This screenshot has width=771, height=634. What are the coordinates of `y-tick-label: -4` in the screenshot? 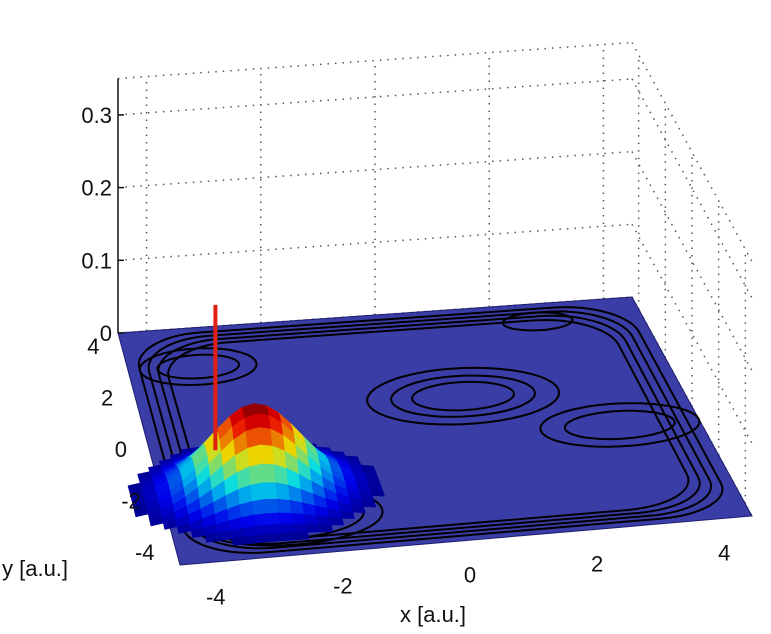 It's located at (145, 552).